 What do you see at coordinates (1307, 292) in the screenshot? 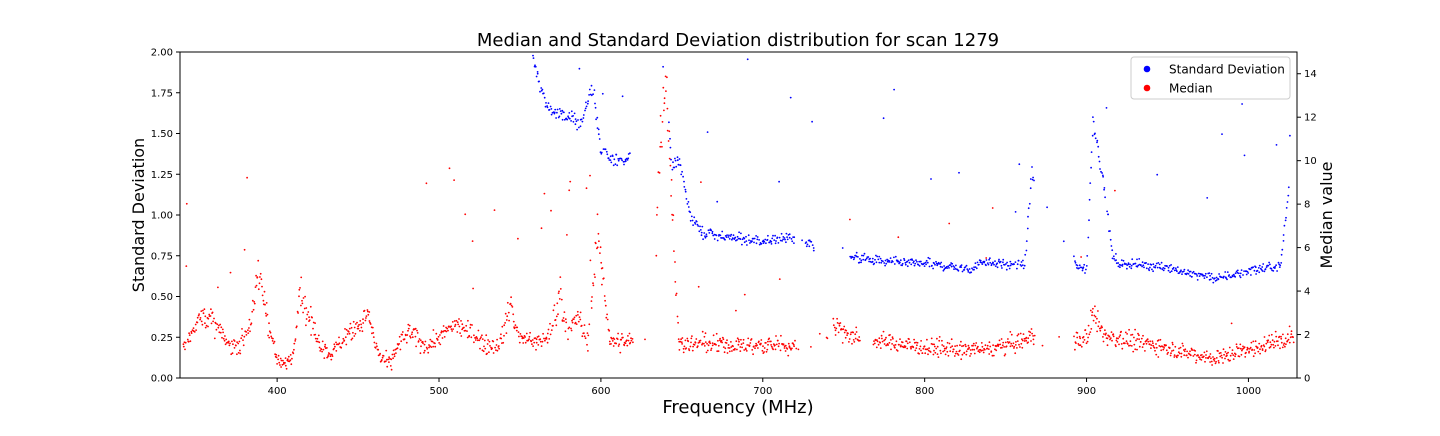
I see `y-right-tick-label: 4` at bounding box center [1307, 292].